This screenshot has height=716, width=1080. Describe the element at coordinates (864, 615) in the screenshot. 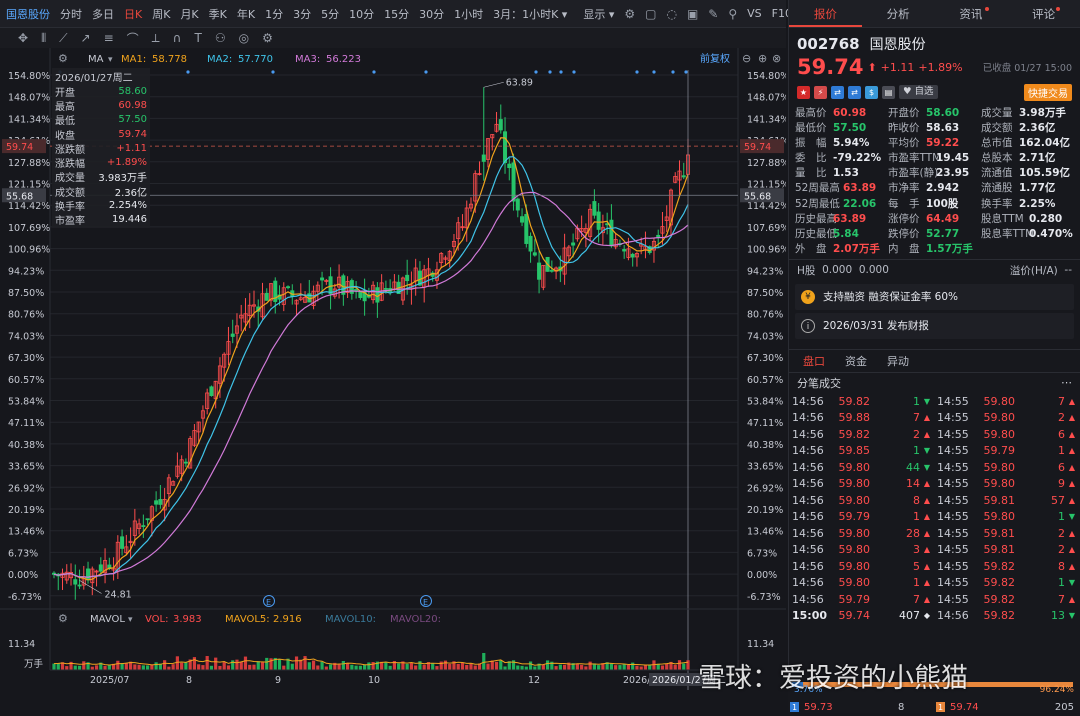

I see `tick-row: 15:00 59.74 407 ◆` at that location.